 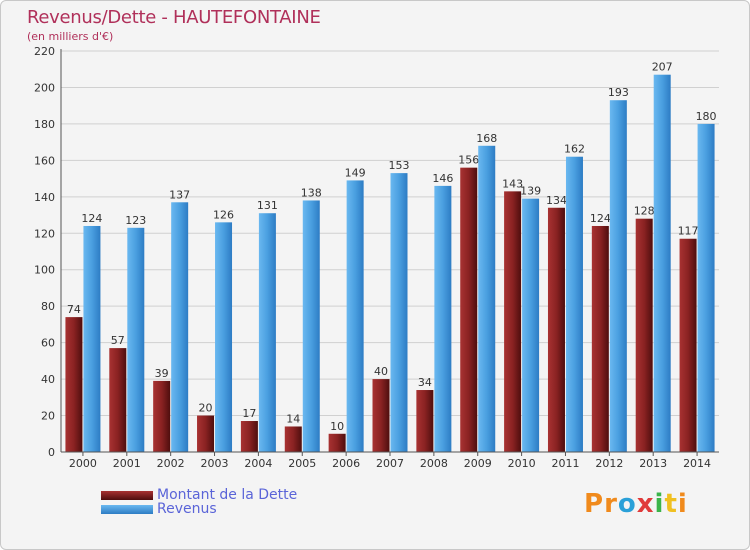 What do you see at coordinates (223, 214) in the screenshot?
I see `data-label-revenus: 126` at bounding box center [223, 214].